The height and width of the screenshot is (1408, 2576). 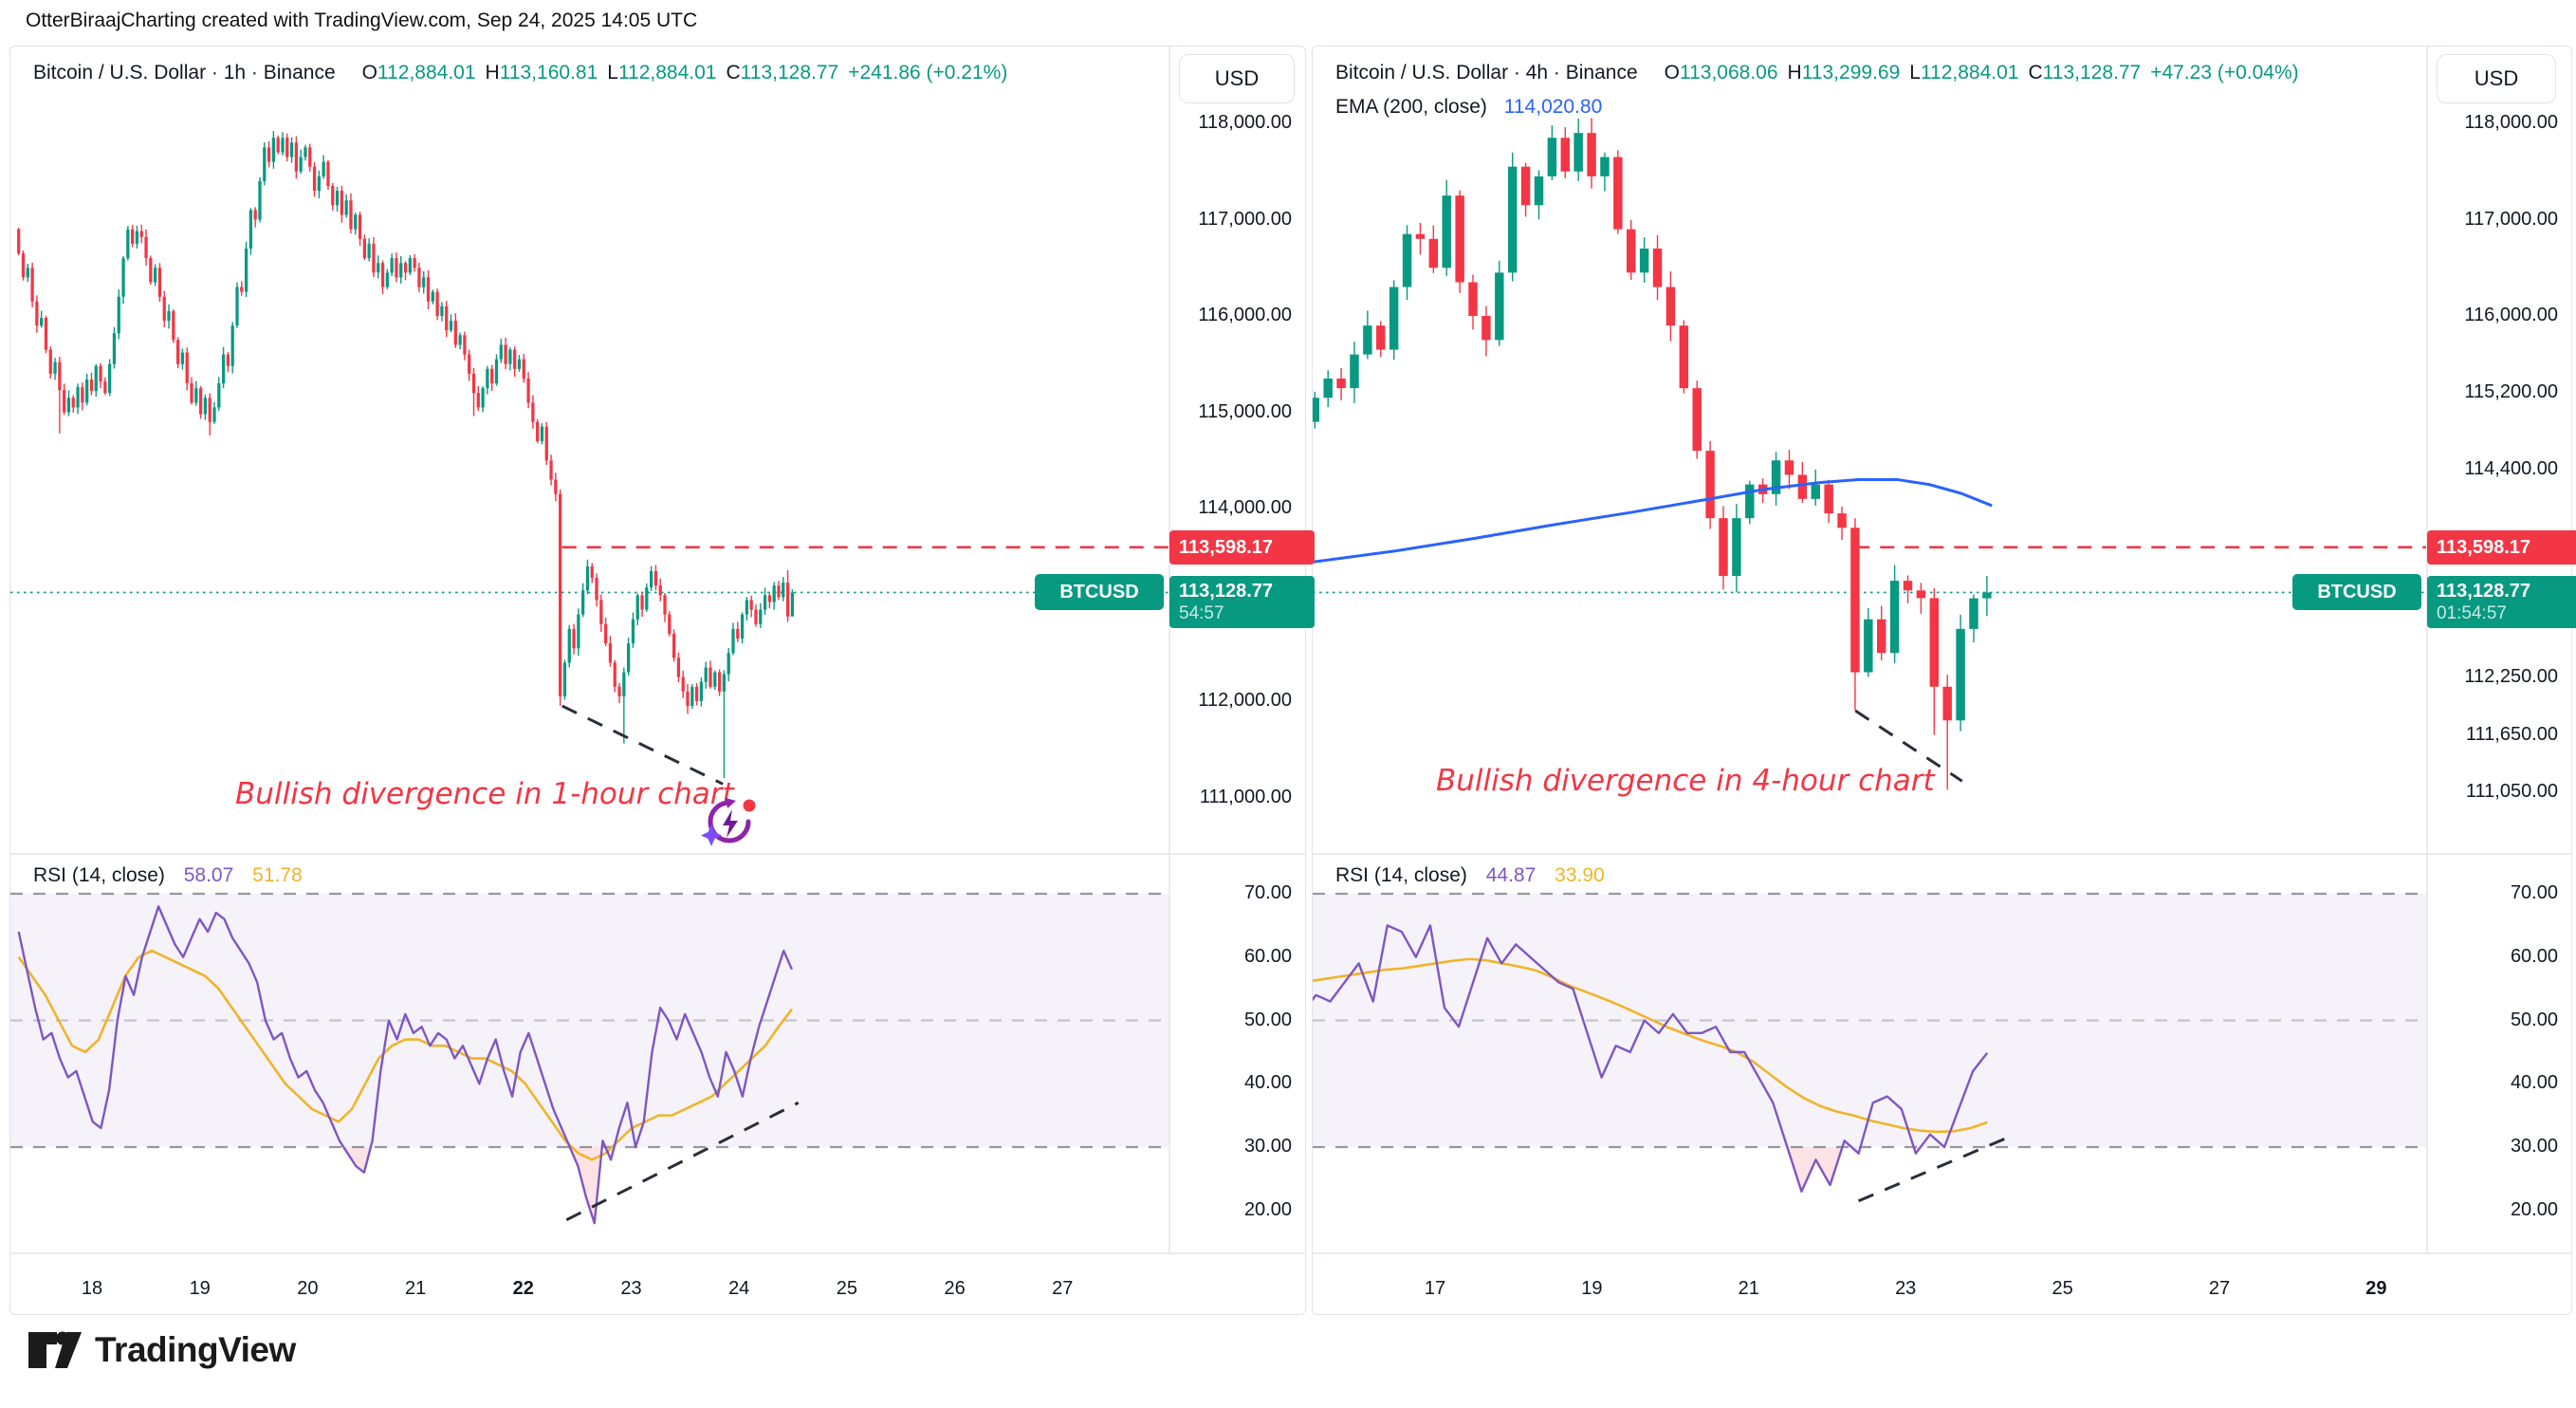 What do you see at coordinates (1942, 1283) in the screenshot?
I see `time-axis: 17 19 21 23 25 27 29` at bounding box center [1942, 1283].